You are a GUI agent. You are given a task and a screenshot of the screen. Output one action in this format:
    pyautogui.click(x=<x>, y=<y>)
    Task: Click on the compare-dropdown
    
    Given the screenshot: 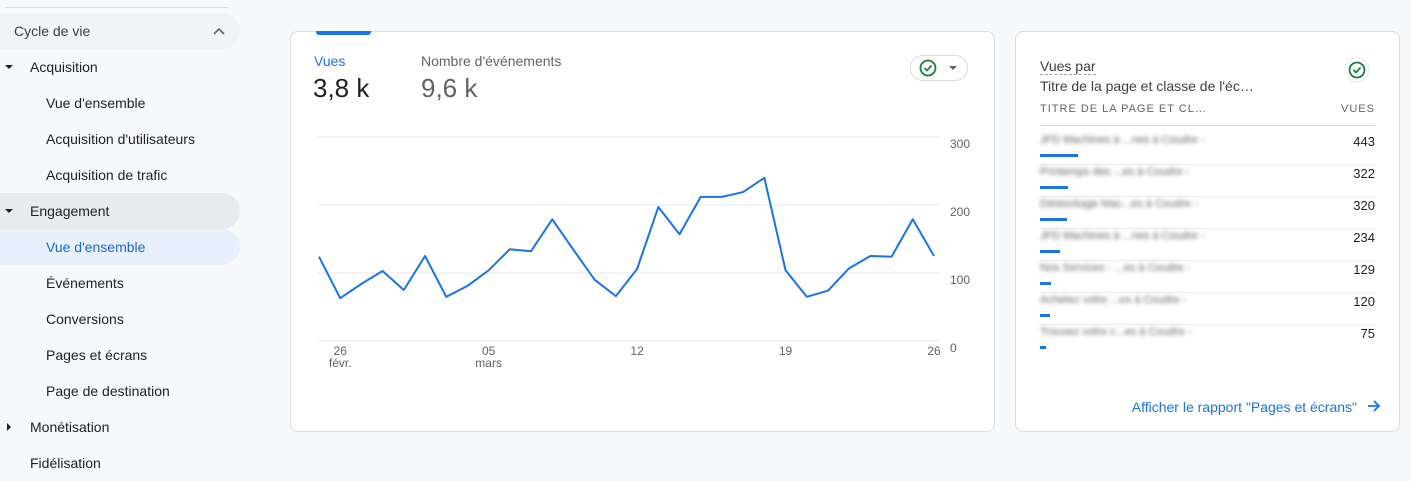 What is the action you would take?
    pyautogui.click(x=939, y=68)
    